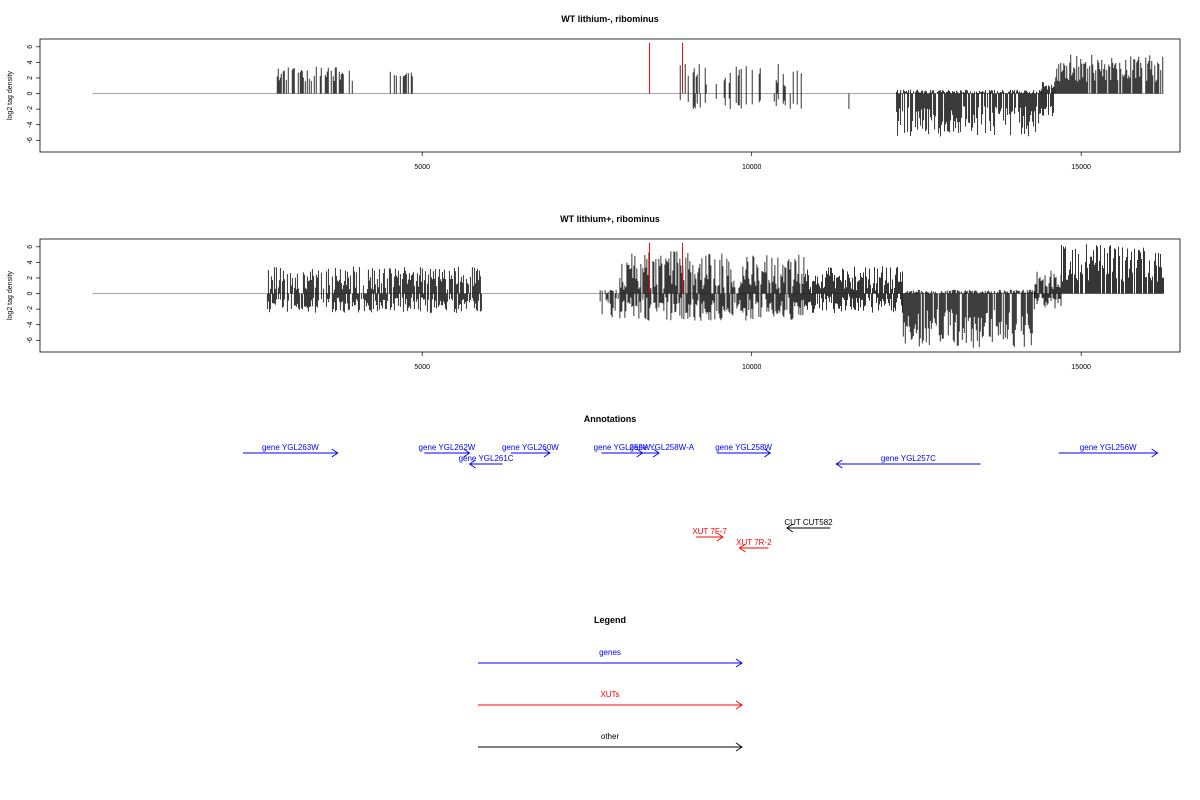 Image resolution: width=1200 pixels, height=800 pixels. Describe the element at coordinates (754, 542) in the screenshot. I see `annotation-label: XUT 7R-2` at that location.